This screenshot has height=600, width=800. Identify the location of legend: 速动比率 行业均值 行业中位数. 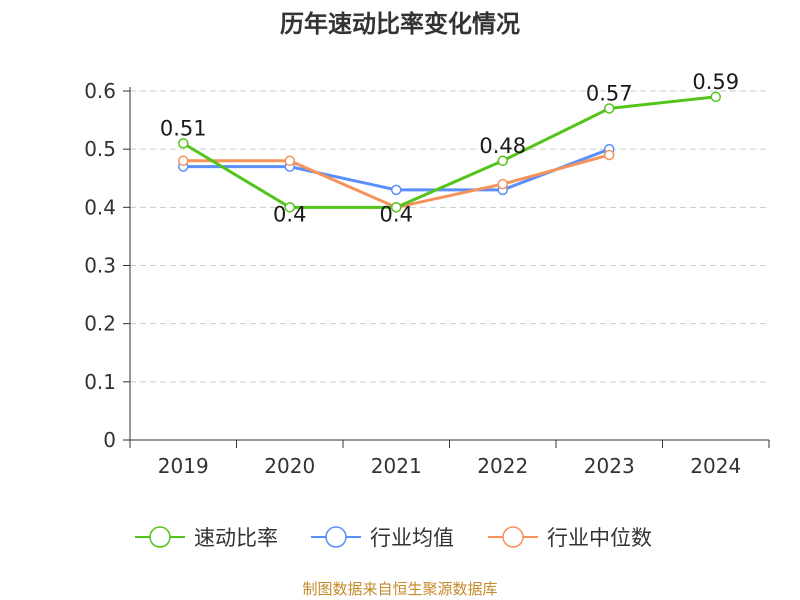
(393, 538).